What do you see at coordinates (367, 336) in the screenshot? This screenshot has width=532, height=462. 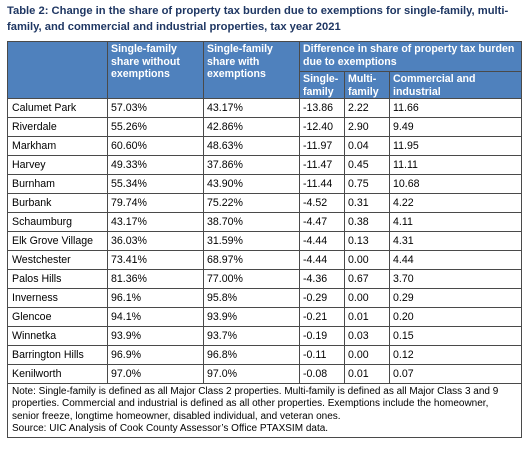 I see `cell-diff-multi-family: 0.03` at bounding box center [367, 336].